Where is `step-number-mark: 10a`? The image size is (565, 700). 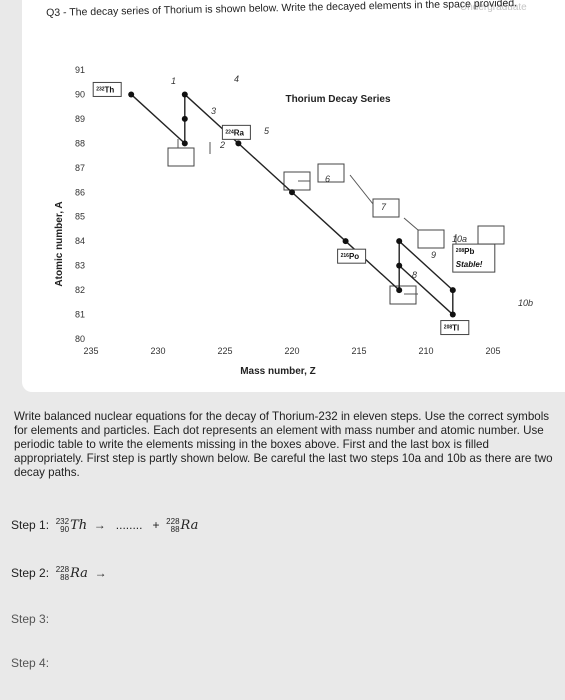
step-number-mark: 10a is located at coordinates (459, 239).